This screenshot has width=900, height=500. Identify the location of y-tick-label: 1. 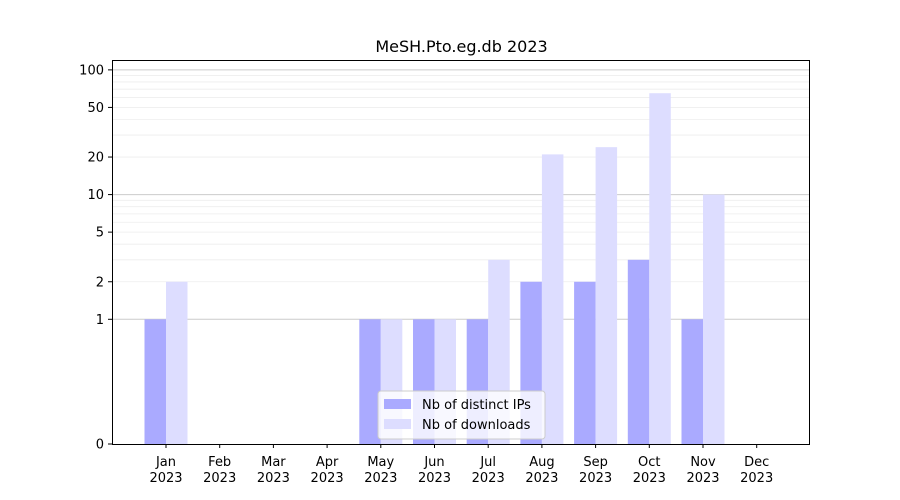
(100, 320).